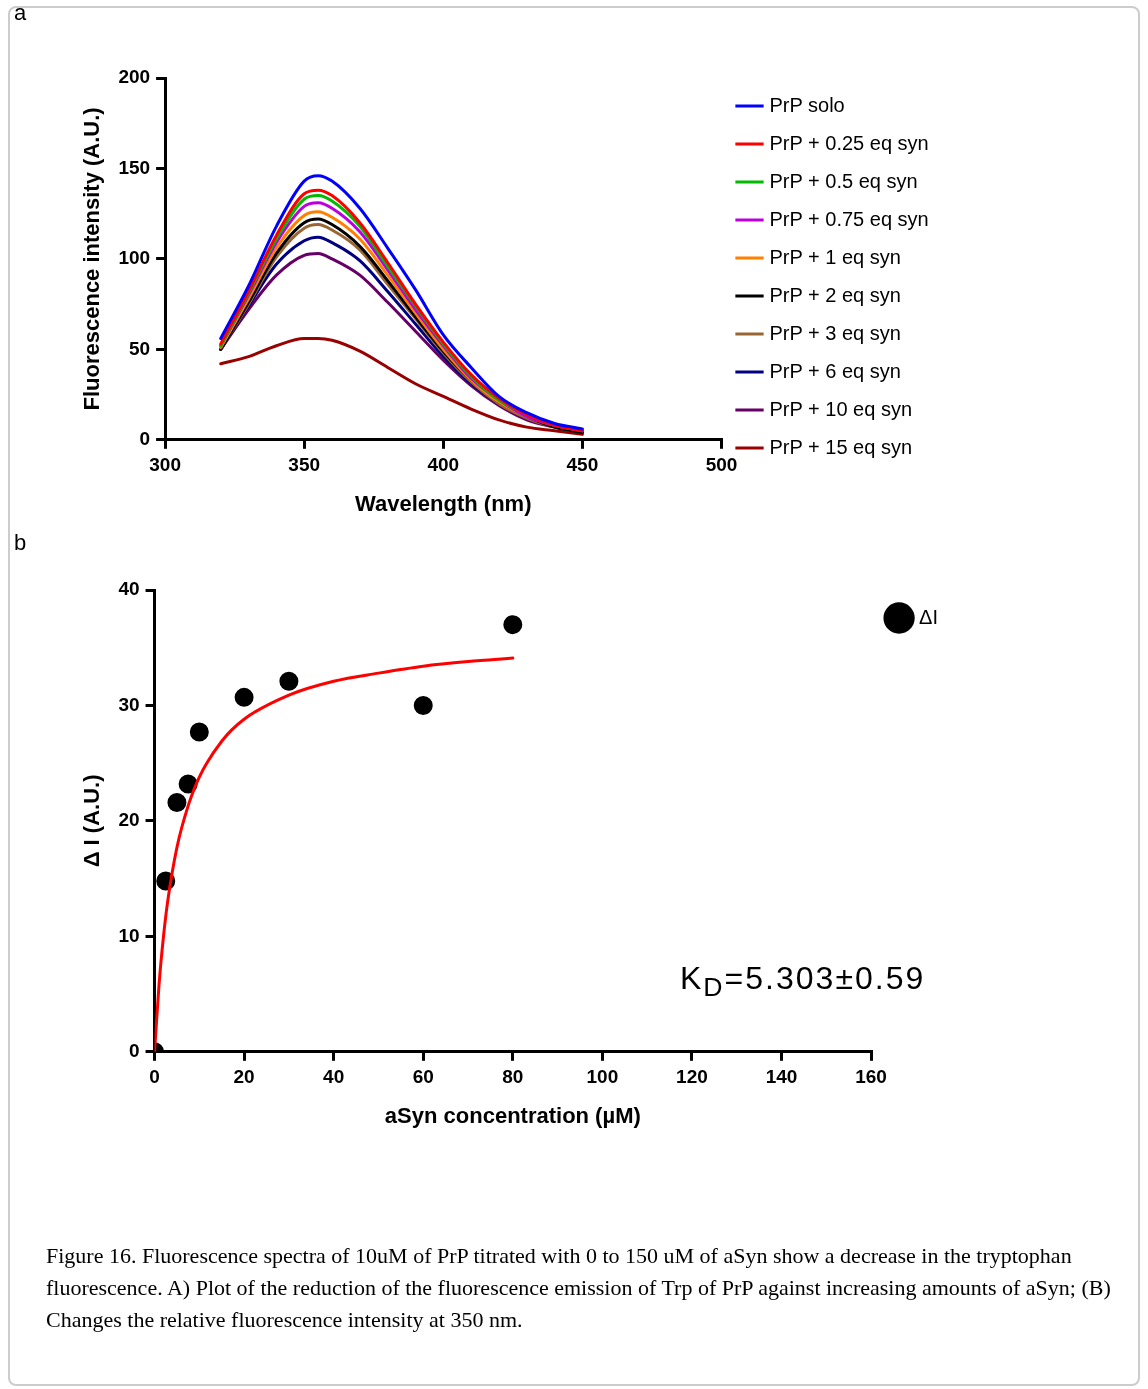 The image size is (1148, 1389). Describe the element at coordinates (602, 1077) in the screenshot. I see `x-tick-label: 100` at that location.